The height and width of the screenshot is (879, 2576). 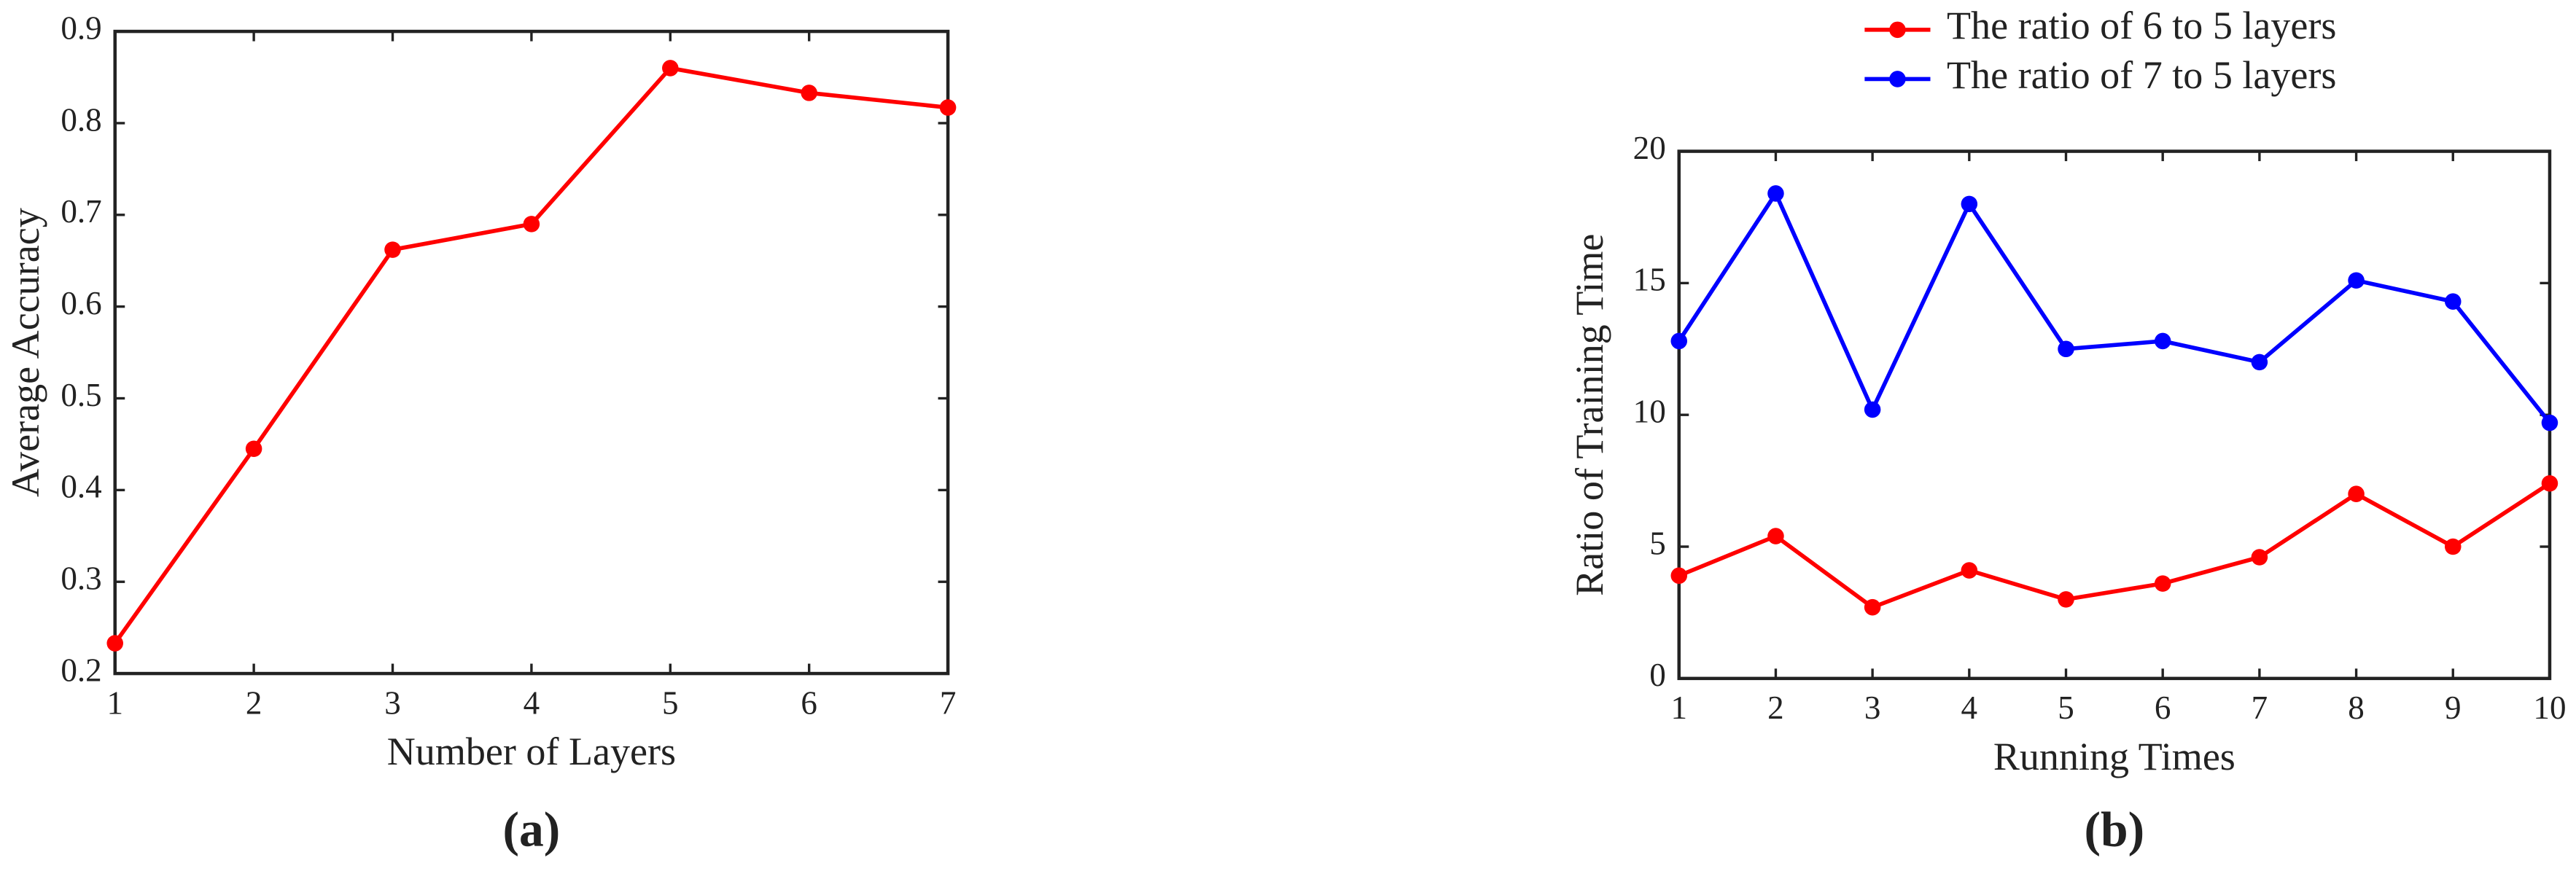 I want to click on x-axis-label: Number of Layers, so click(x=531, y=751).